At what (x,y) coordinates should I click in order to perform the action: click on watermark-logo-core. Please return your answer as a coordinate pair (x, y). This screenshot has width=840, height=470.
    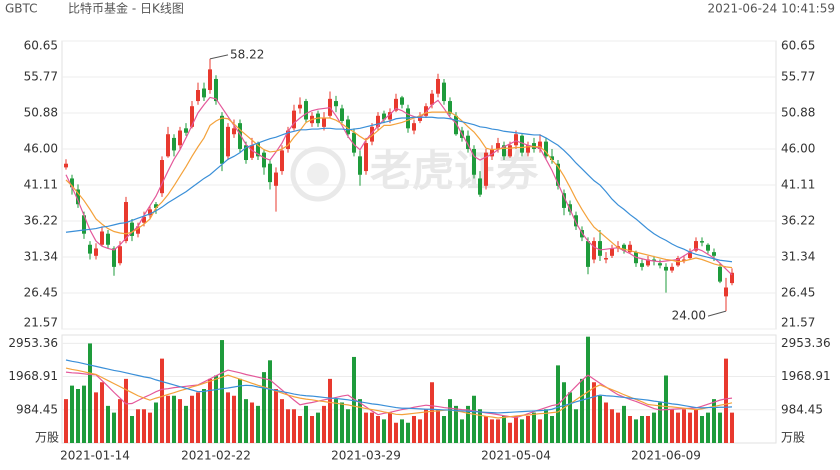
    Looking at the image, I should click on (318, 174).